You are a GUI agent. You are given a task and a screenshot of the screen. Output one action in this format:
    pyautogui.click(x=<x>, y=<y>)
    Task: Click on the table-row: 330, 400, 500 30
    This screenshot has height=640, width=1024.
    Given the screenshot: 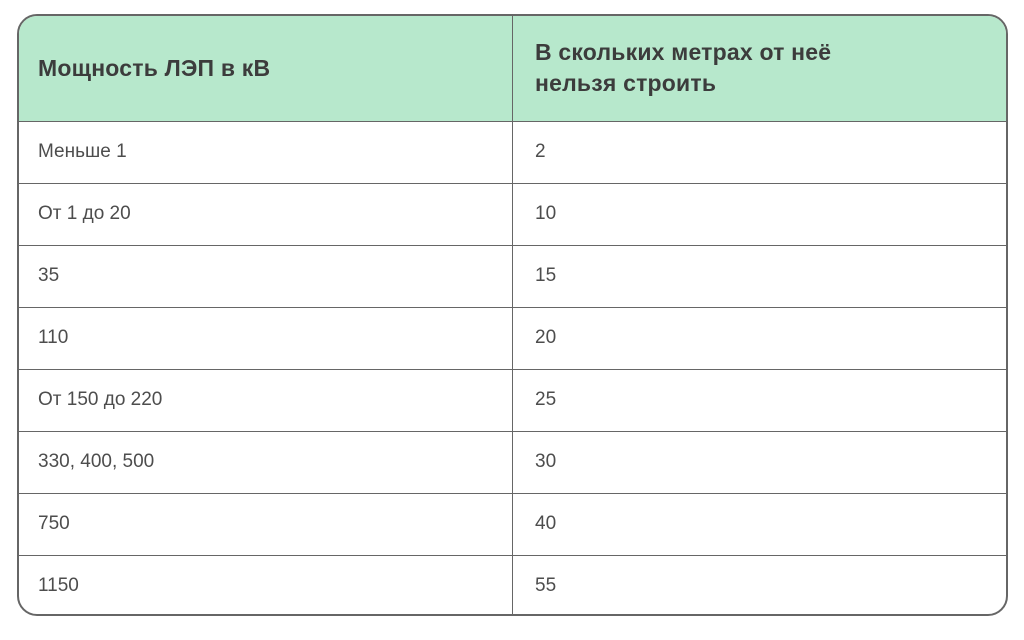 What is the action you would take?
    pyautogui.click(x=512, y=461)
    